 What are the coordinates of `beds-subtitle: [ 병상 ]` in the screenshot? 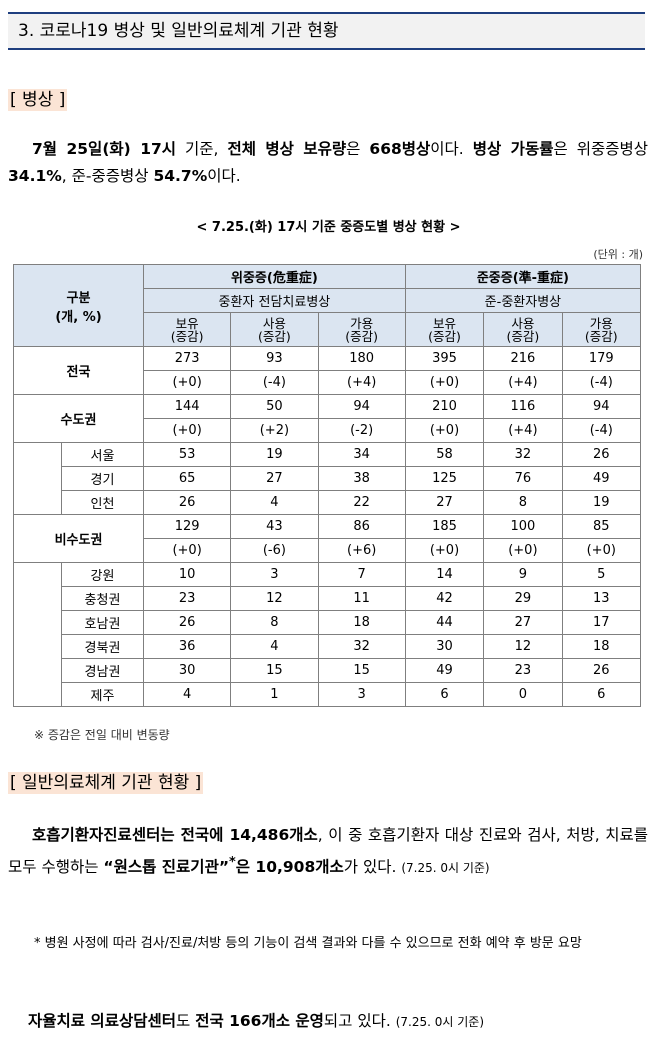 It's located at (38, 100).